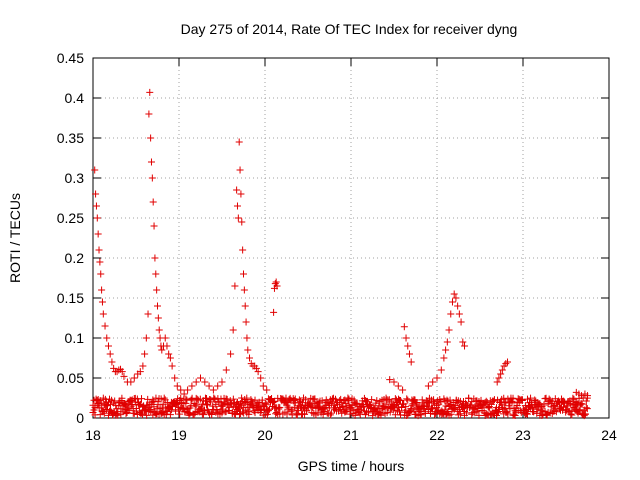  I want to click on y-axis-label: ROTI / TECUs, so click(15, 238).